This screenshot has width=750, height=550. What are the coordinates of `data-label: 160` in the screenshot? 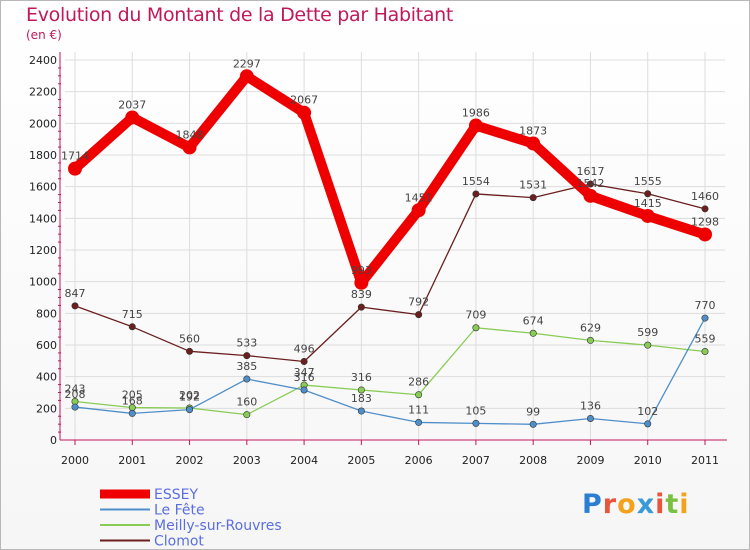 It's located at (246, 402).